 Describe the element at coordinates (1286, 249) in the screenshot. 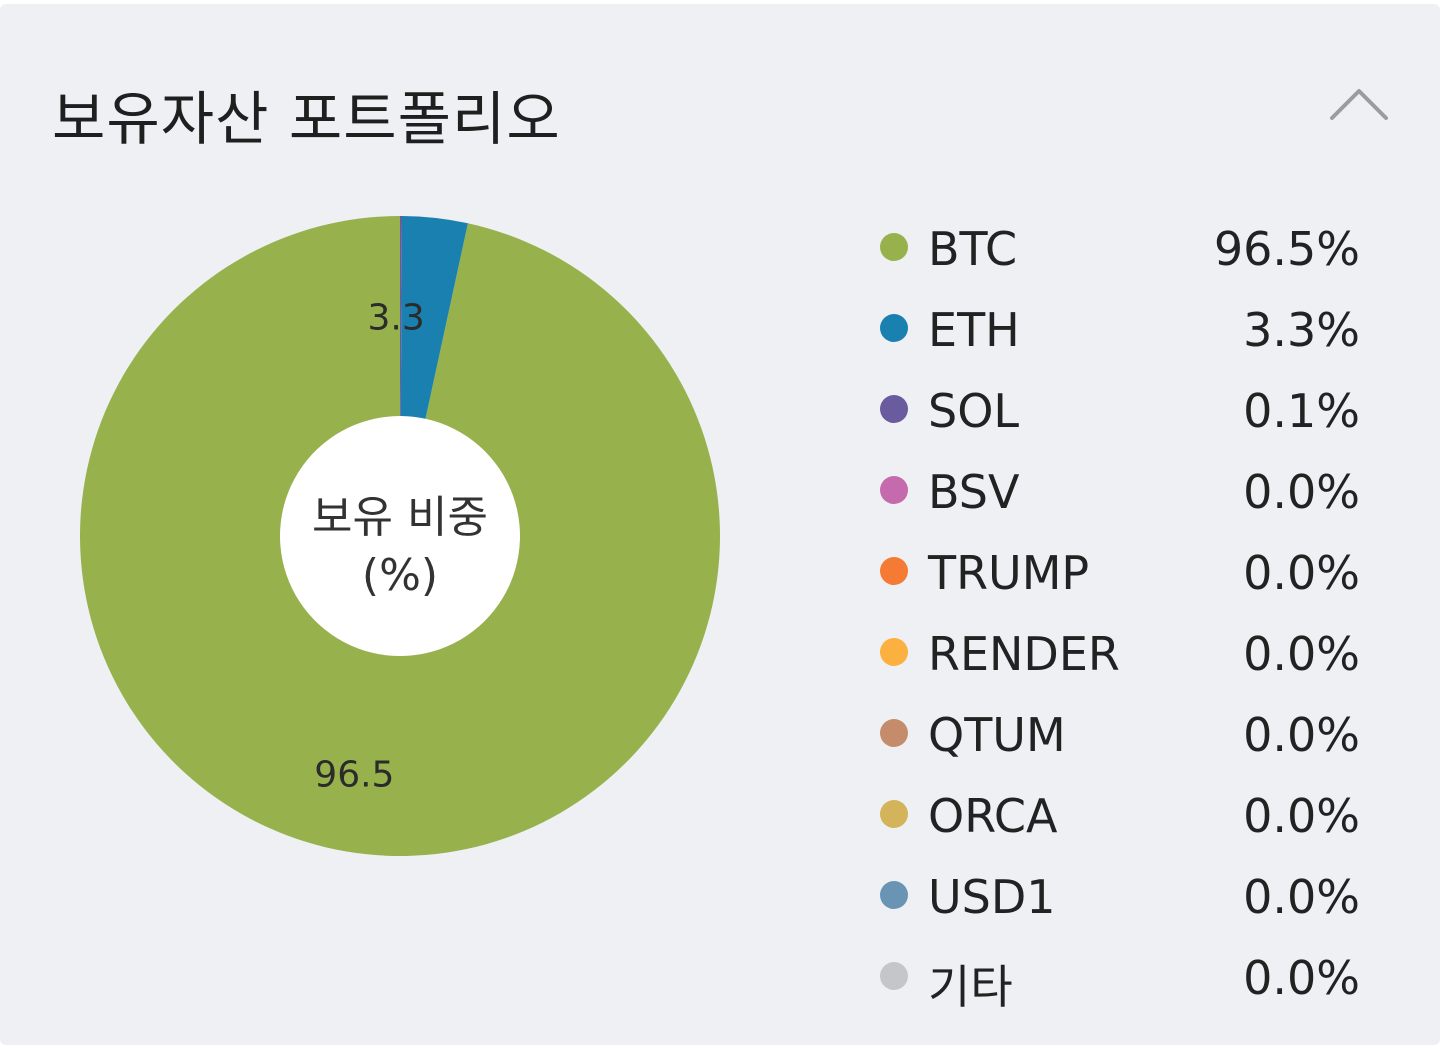

I see `legend-value: 96.5%` at that location.